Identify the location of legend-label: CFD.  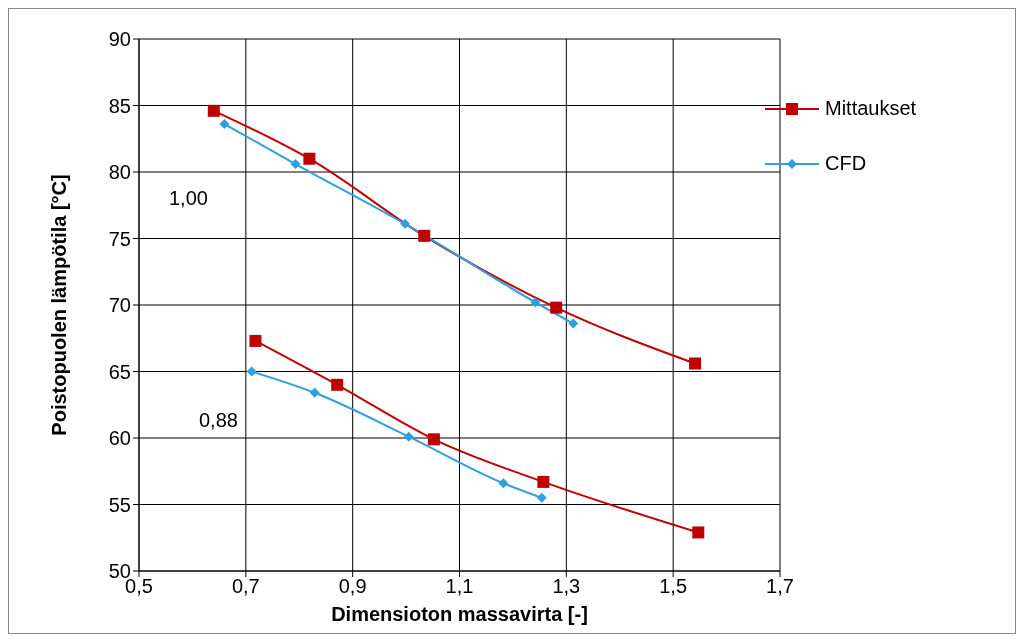
(846, 163).